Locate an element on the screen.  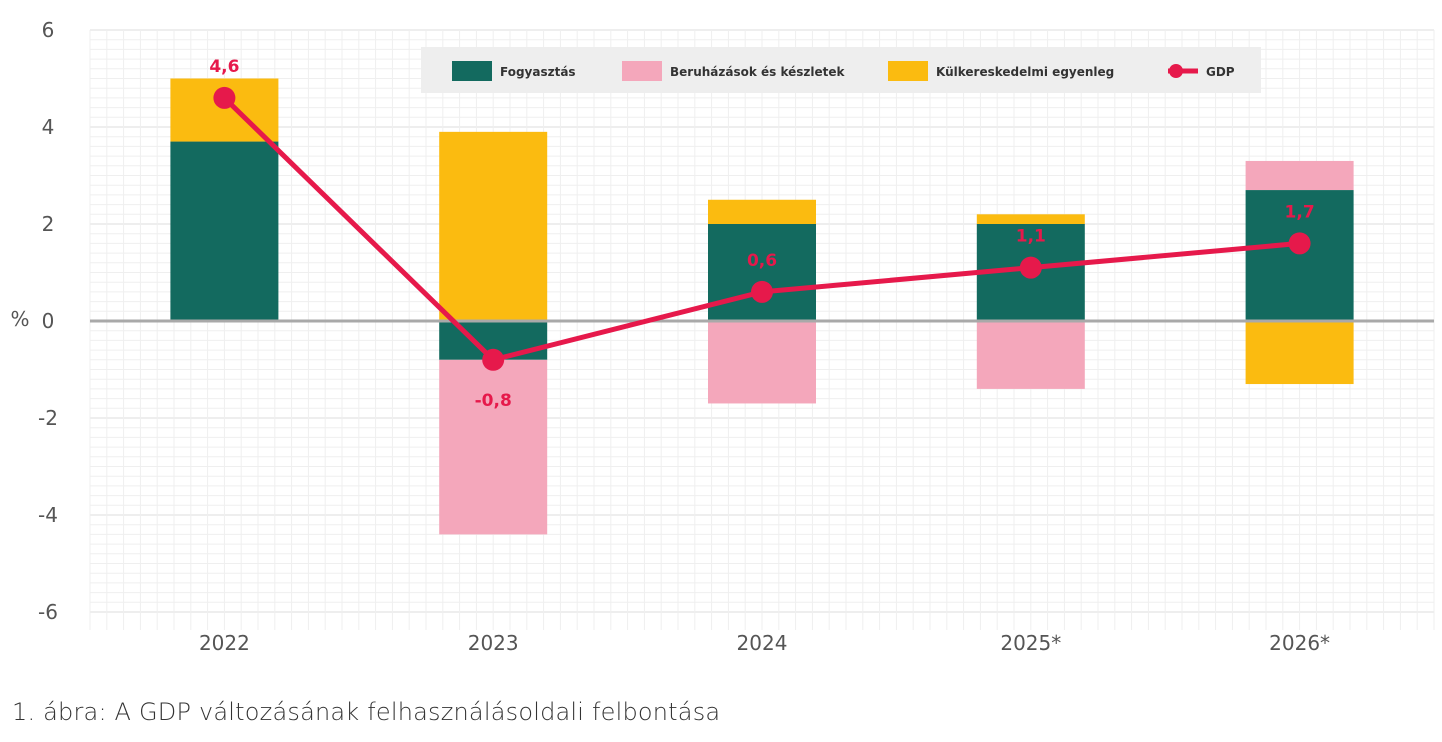
y-tick-label: -6 is located at coordinates (48, 612).